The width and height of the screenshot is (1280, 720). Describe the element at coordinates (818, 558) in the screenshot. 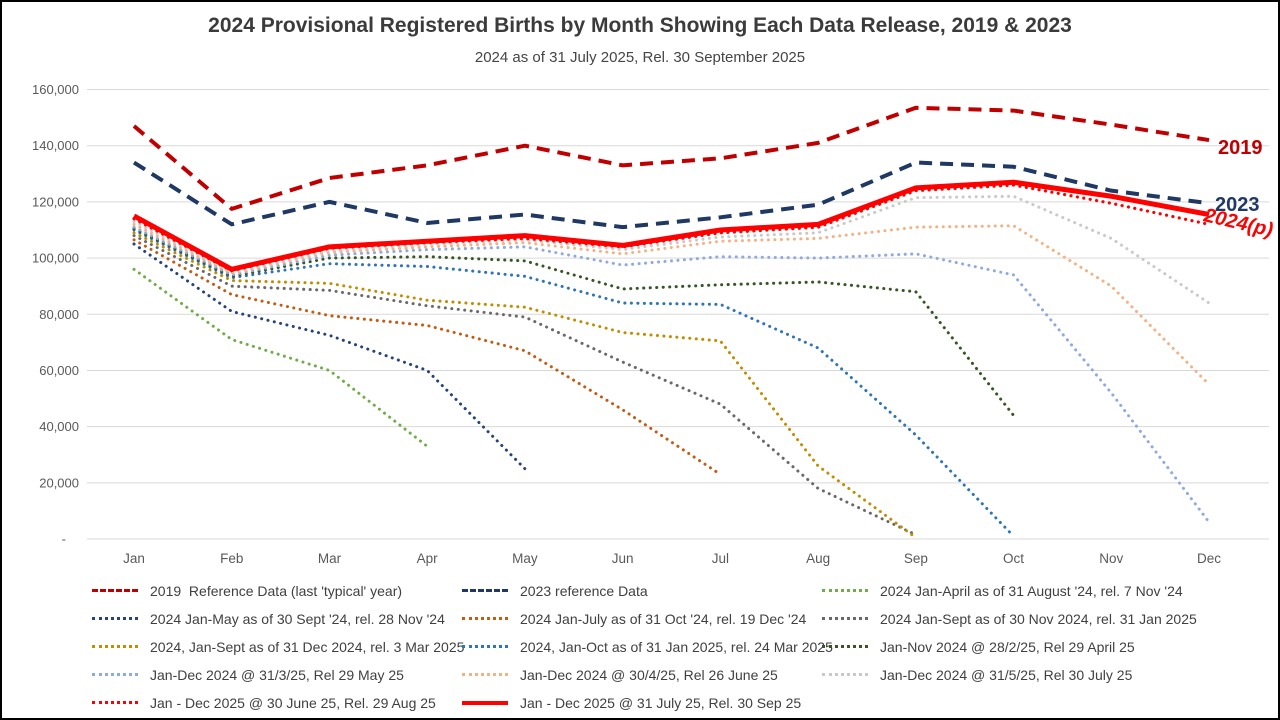

I see `x-tick-label: Aug` at that location.